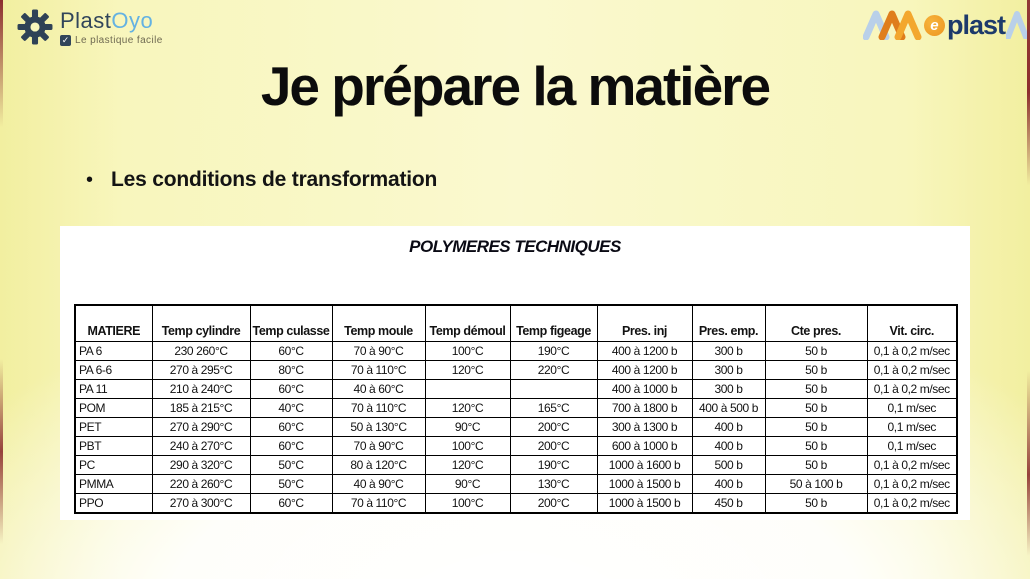 This screenshot has height=579, width=1030. Describe the element at coordinates (976, 24) in the screenshot. I see `weplast-wordmark: plast` at that location.